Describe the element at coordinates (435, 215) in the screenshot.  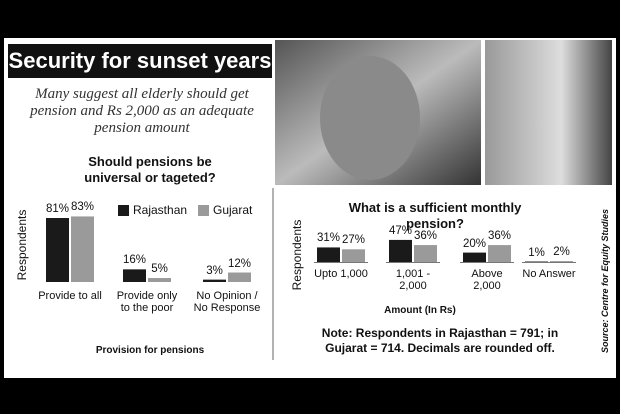
I see `chart-title: What is a sufficient monthly pension?` at that location.